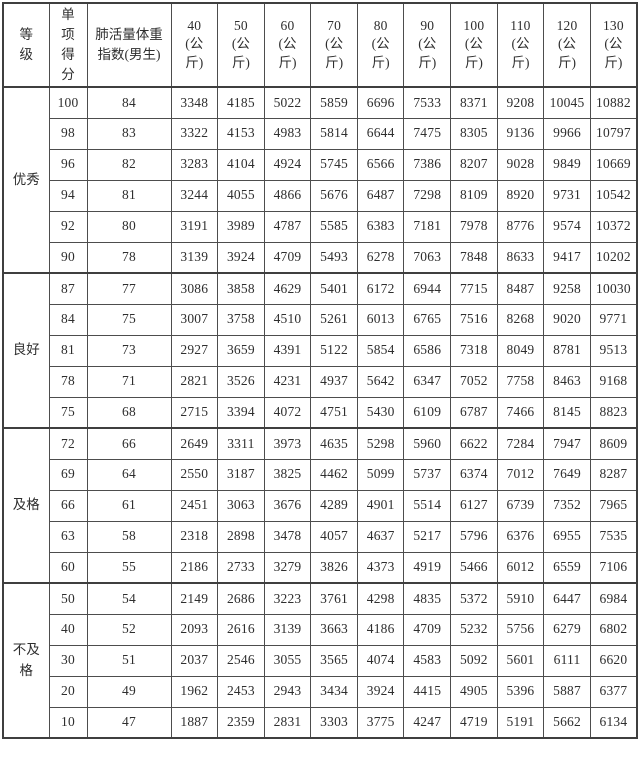 Image resolution: width=640 pixels, height=778 pixels. What do you see at coordinates (427, 722) in the screenshot?
I see `value-cell: 4247` at bounding box center [427, 722].